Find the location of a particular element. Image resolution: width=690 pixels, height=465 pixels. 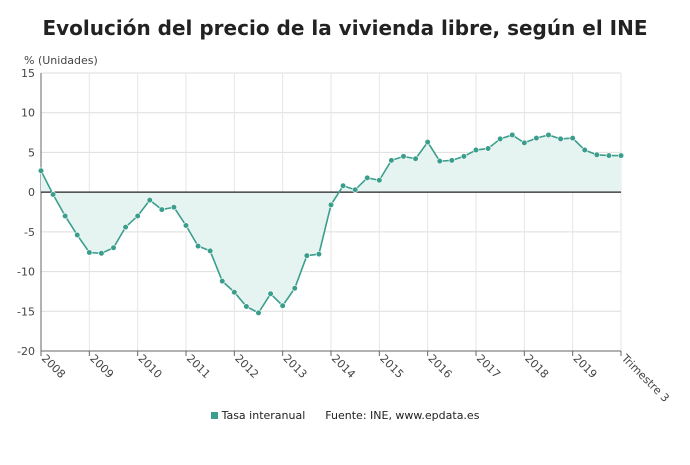

x-tick-label: 2014 is located at coordinates (343, 366).